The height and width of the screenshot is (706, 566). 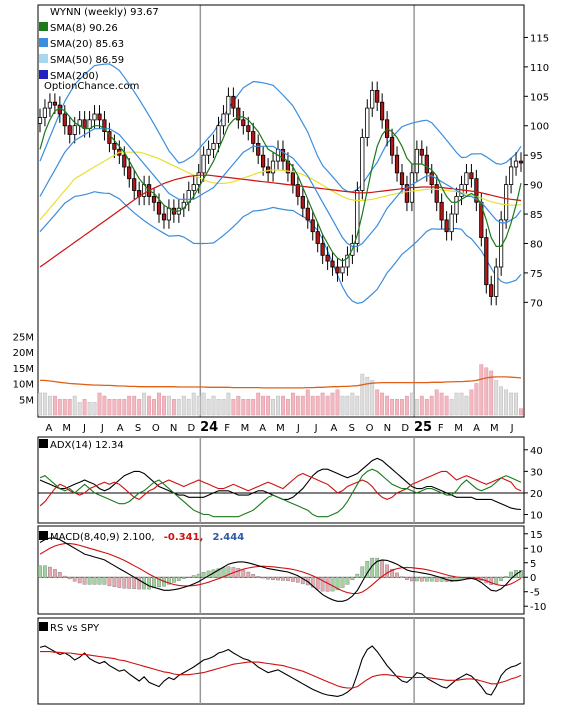 What do you see at coordinates (281, 661) in the screenshot?
I see `rs-frame` at bounding box center [281, 661].